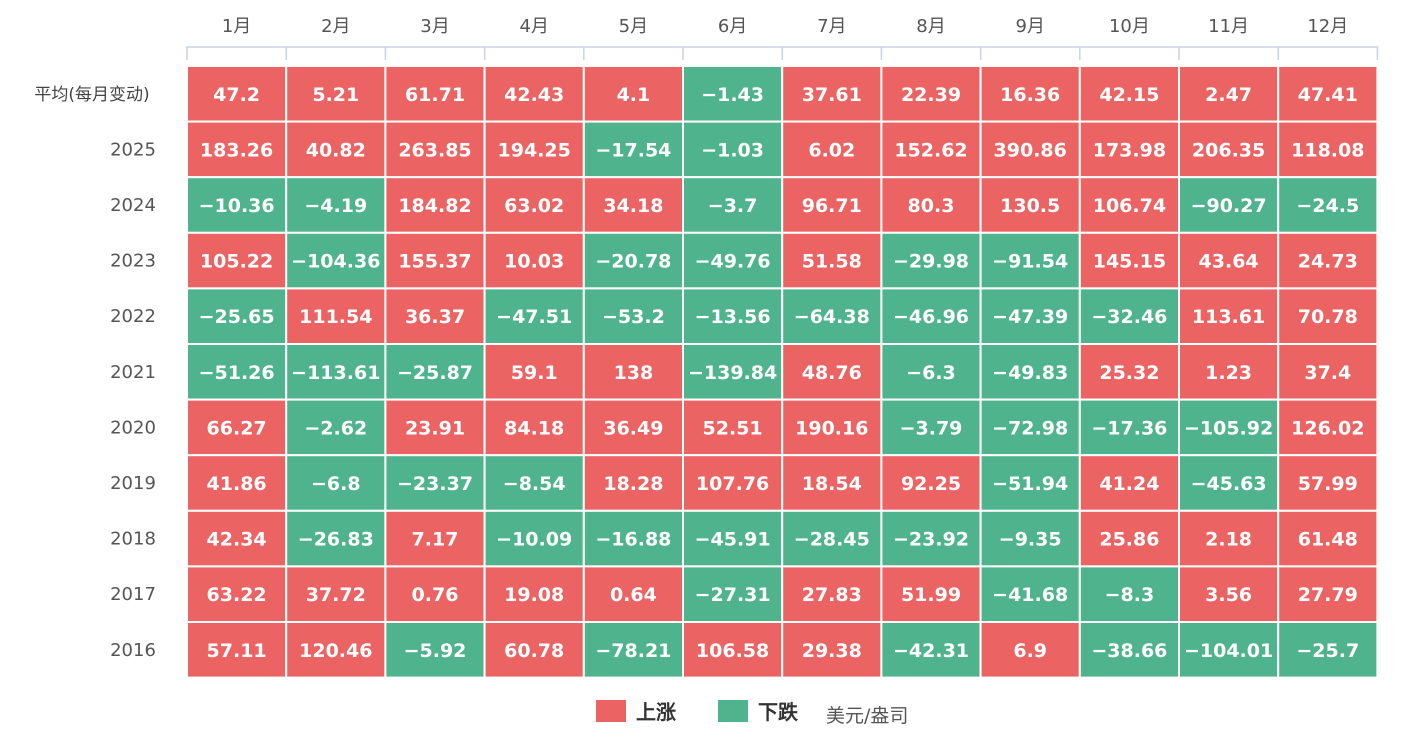  I want to click on cell-value-label: 43.64, so click(1229, 262).